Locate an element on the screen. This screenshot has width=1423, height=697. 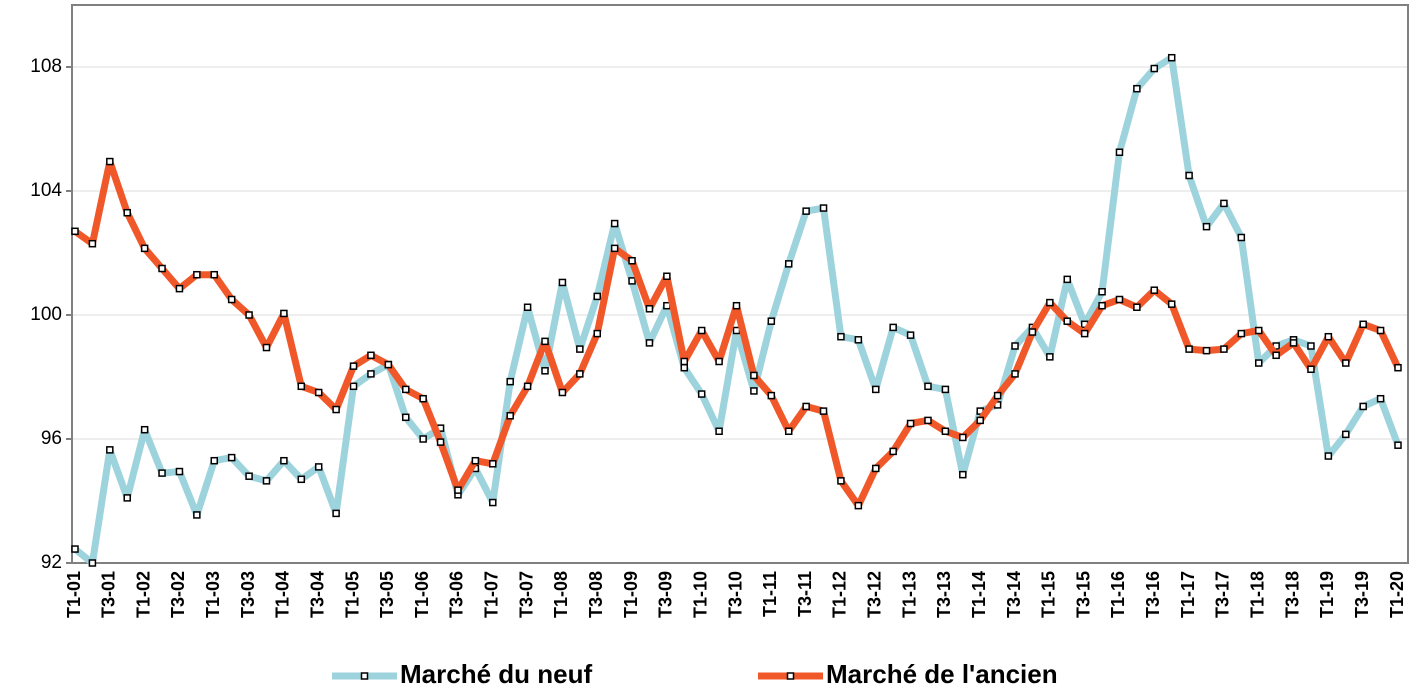
x-tick-label: T3-14 is located at coordinates (1014, 594).